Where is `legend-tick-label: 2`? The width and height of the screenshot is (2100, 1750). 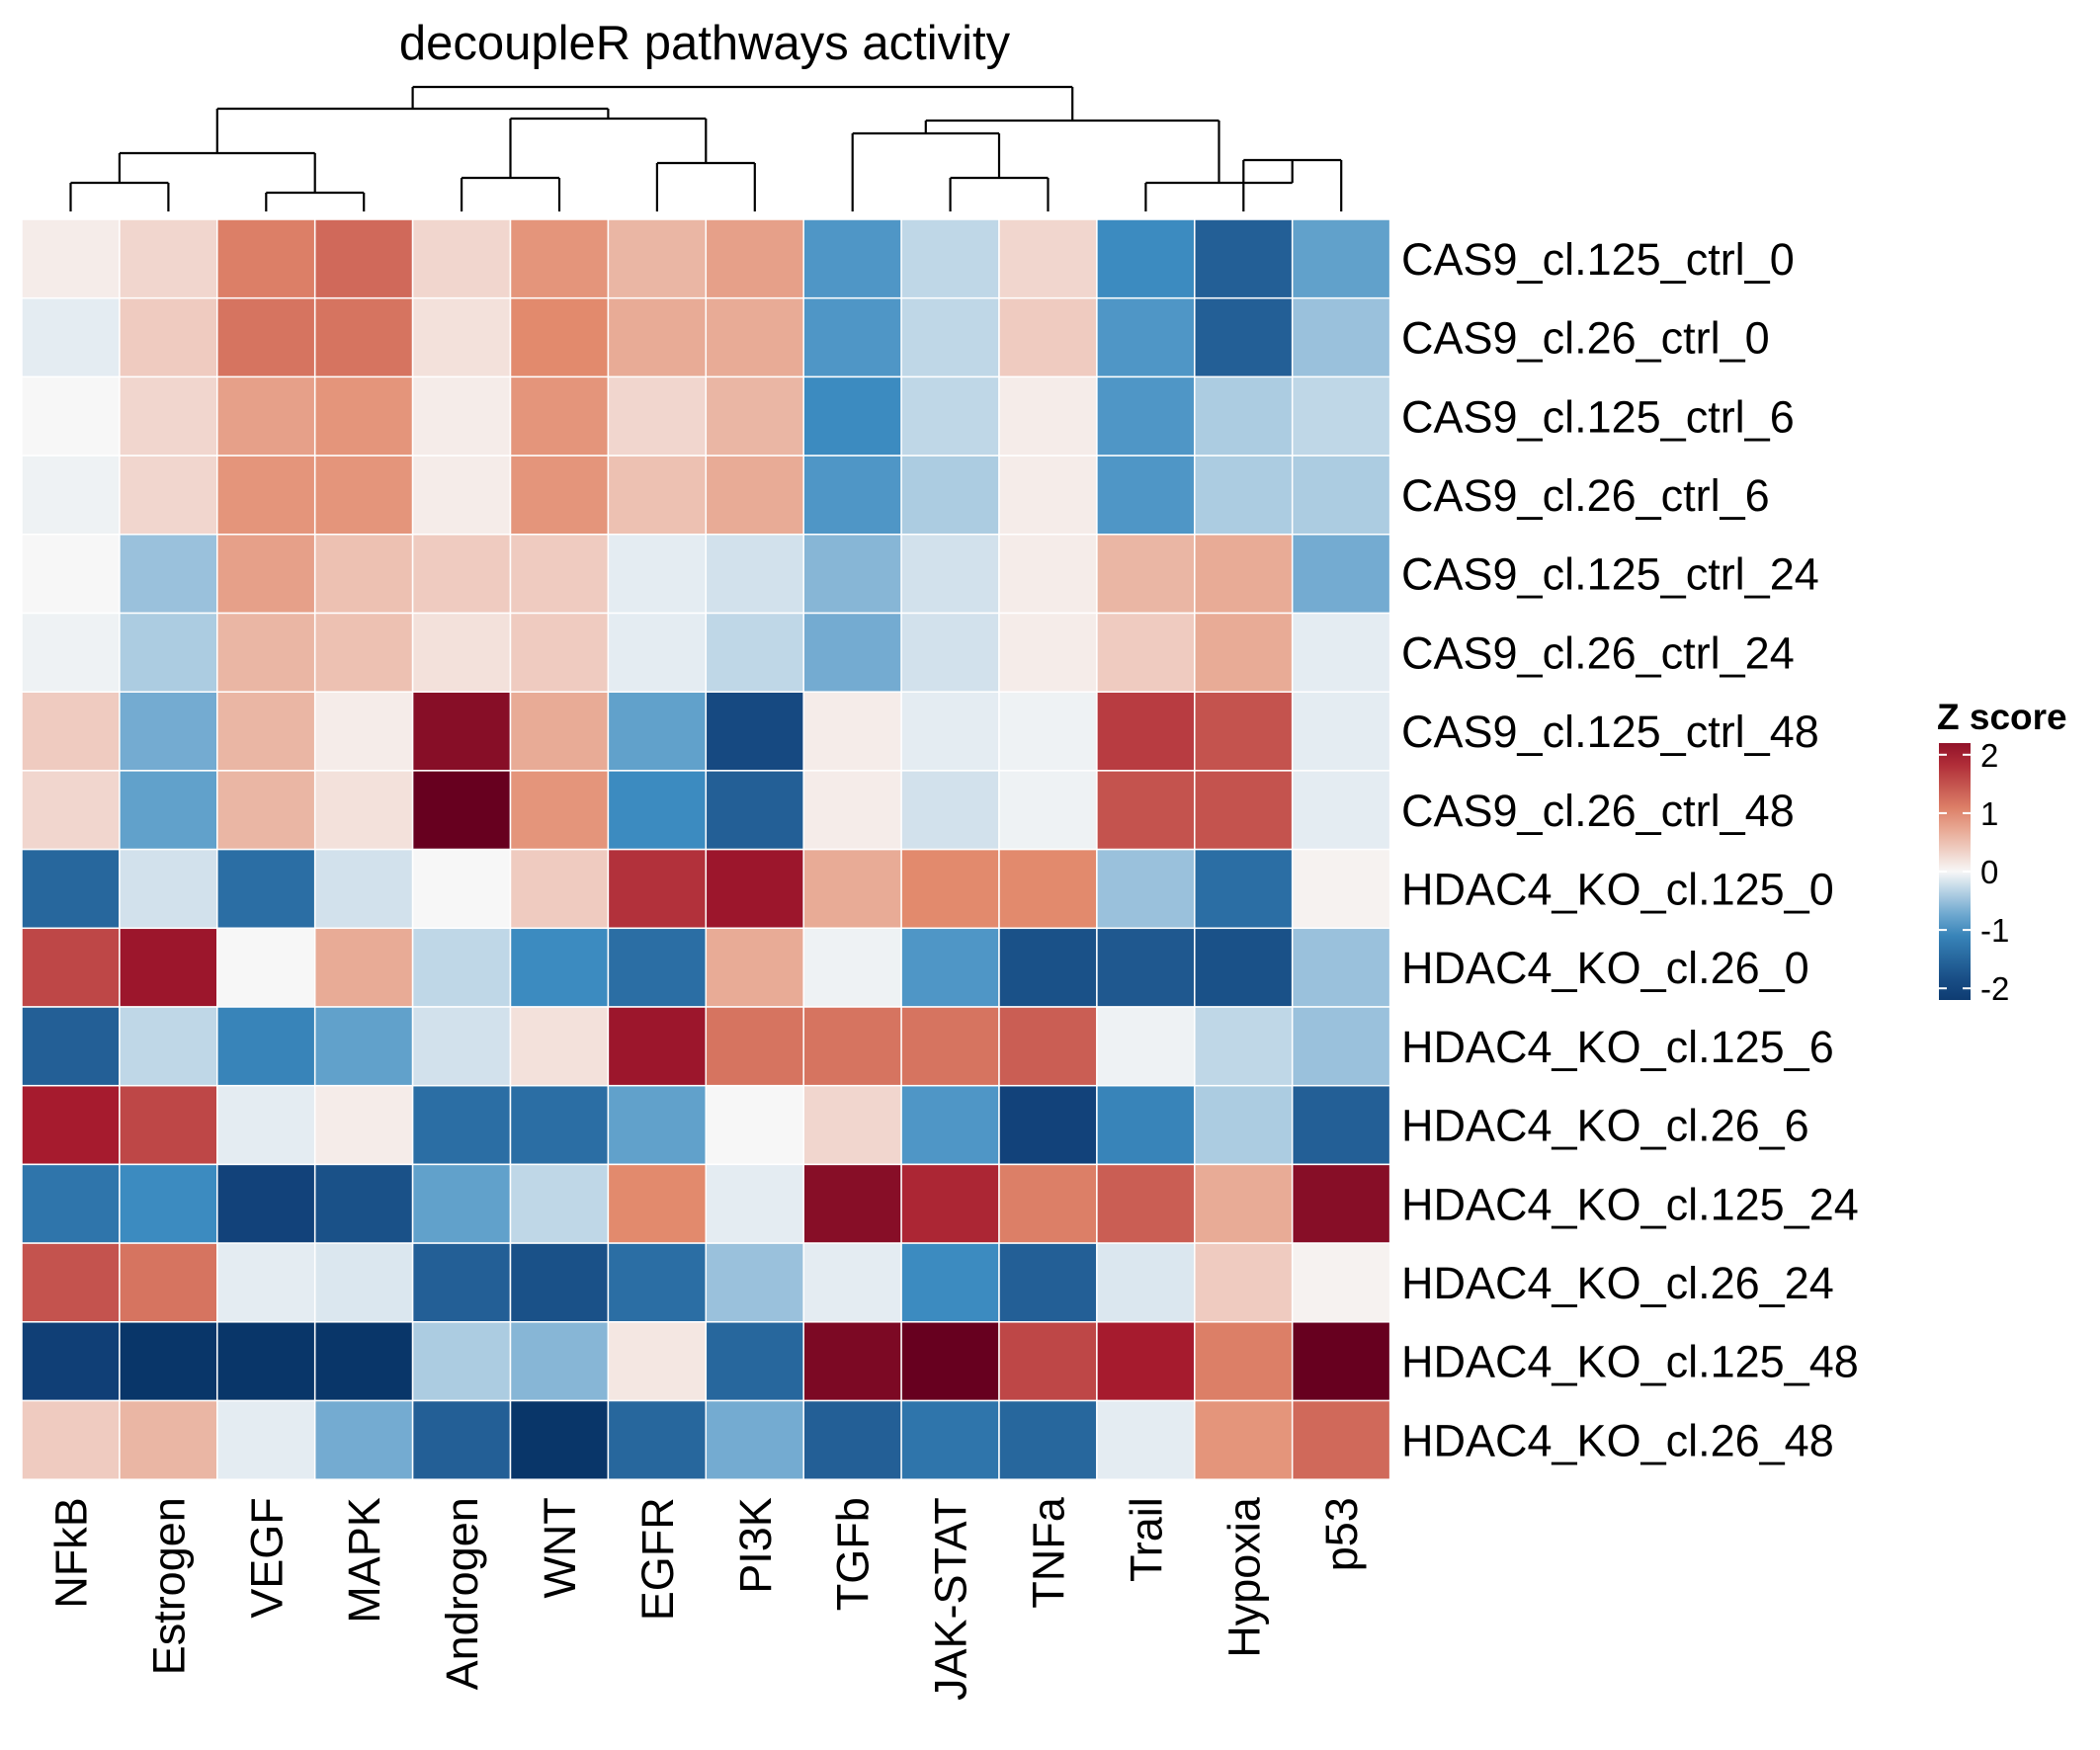 legend-tick-label: 2 is located at coordinates (1989, 755).